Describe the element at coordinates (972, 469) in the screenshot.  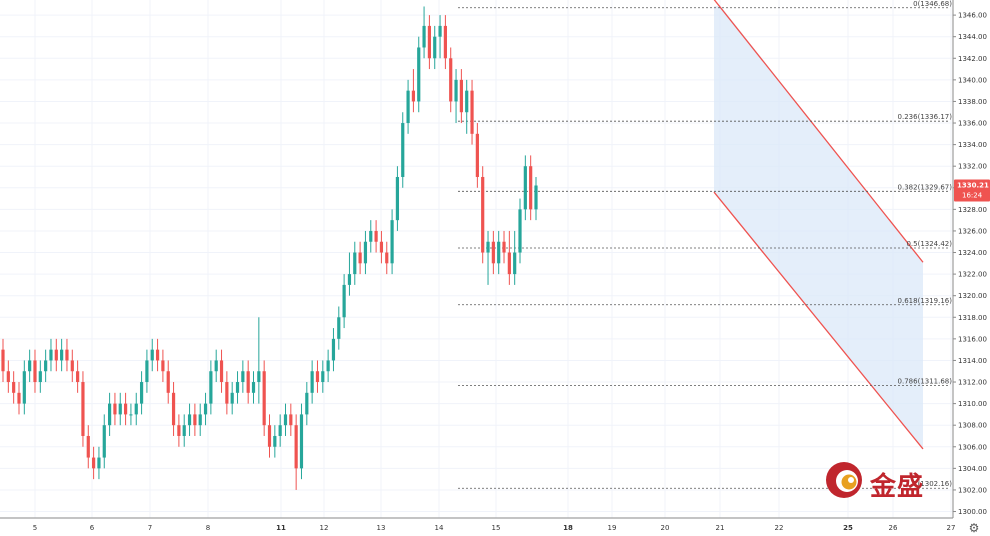
I see `price-tick-label: 1304.00` at that location.